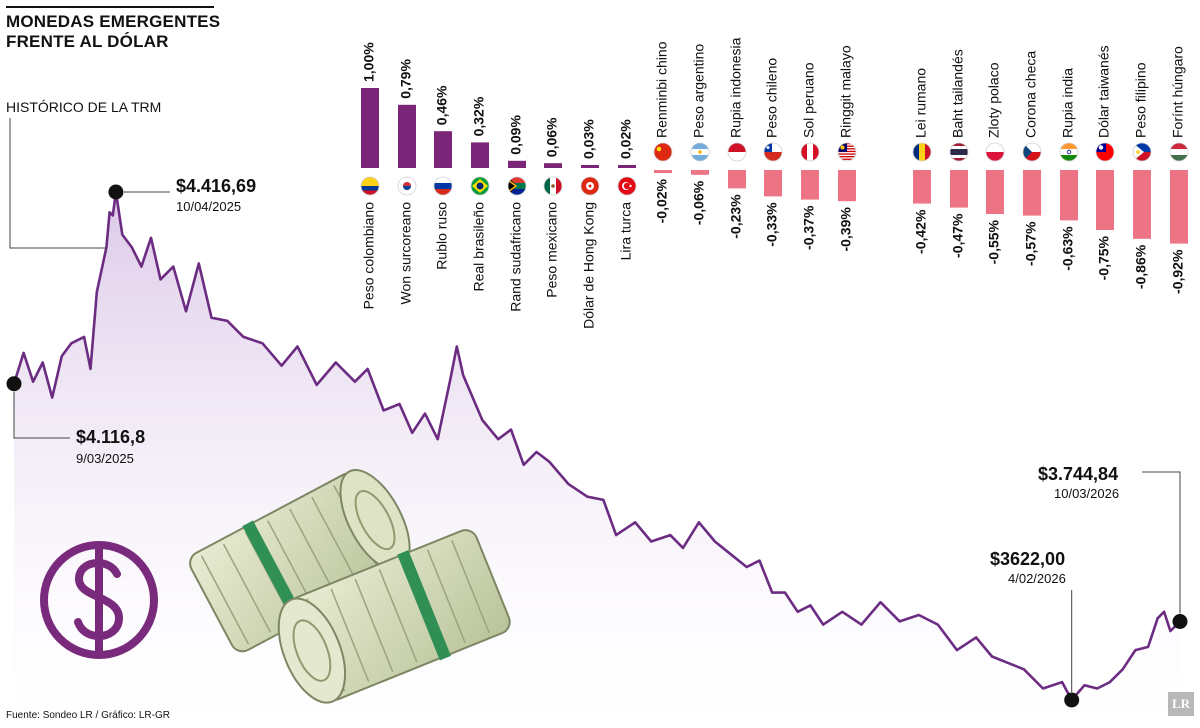  Describe the element at coordinates (99, 600) in the screenshot. I see `dollar-sign-icon` at that location.